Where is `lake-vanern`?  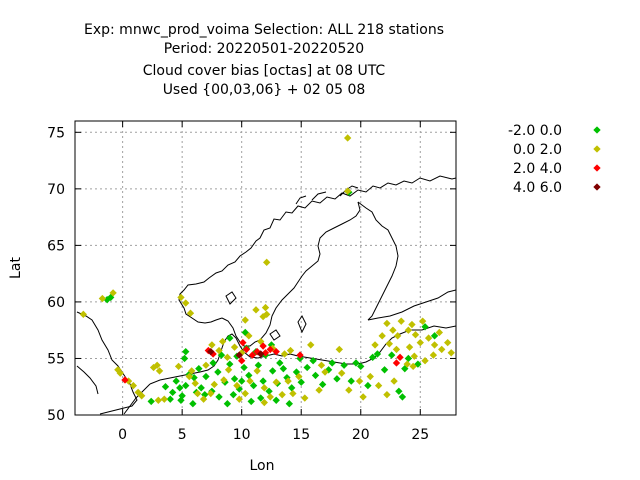 lake-vanern is located at coordinates (231, 298).